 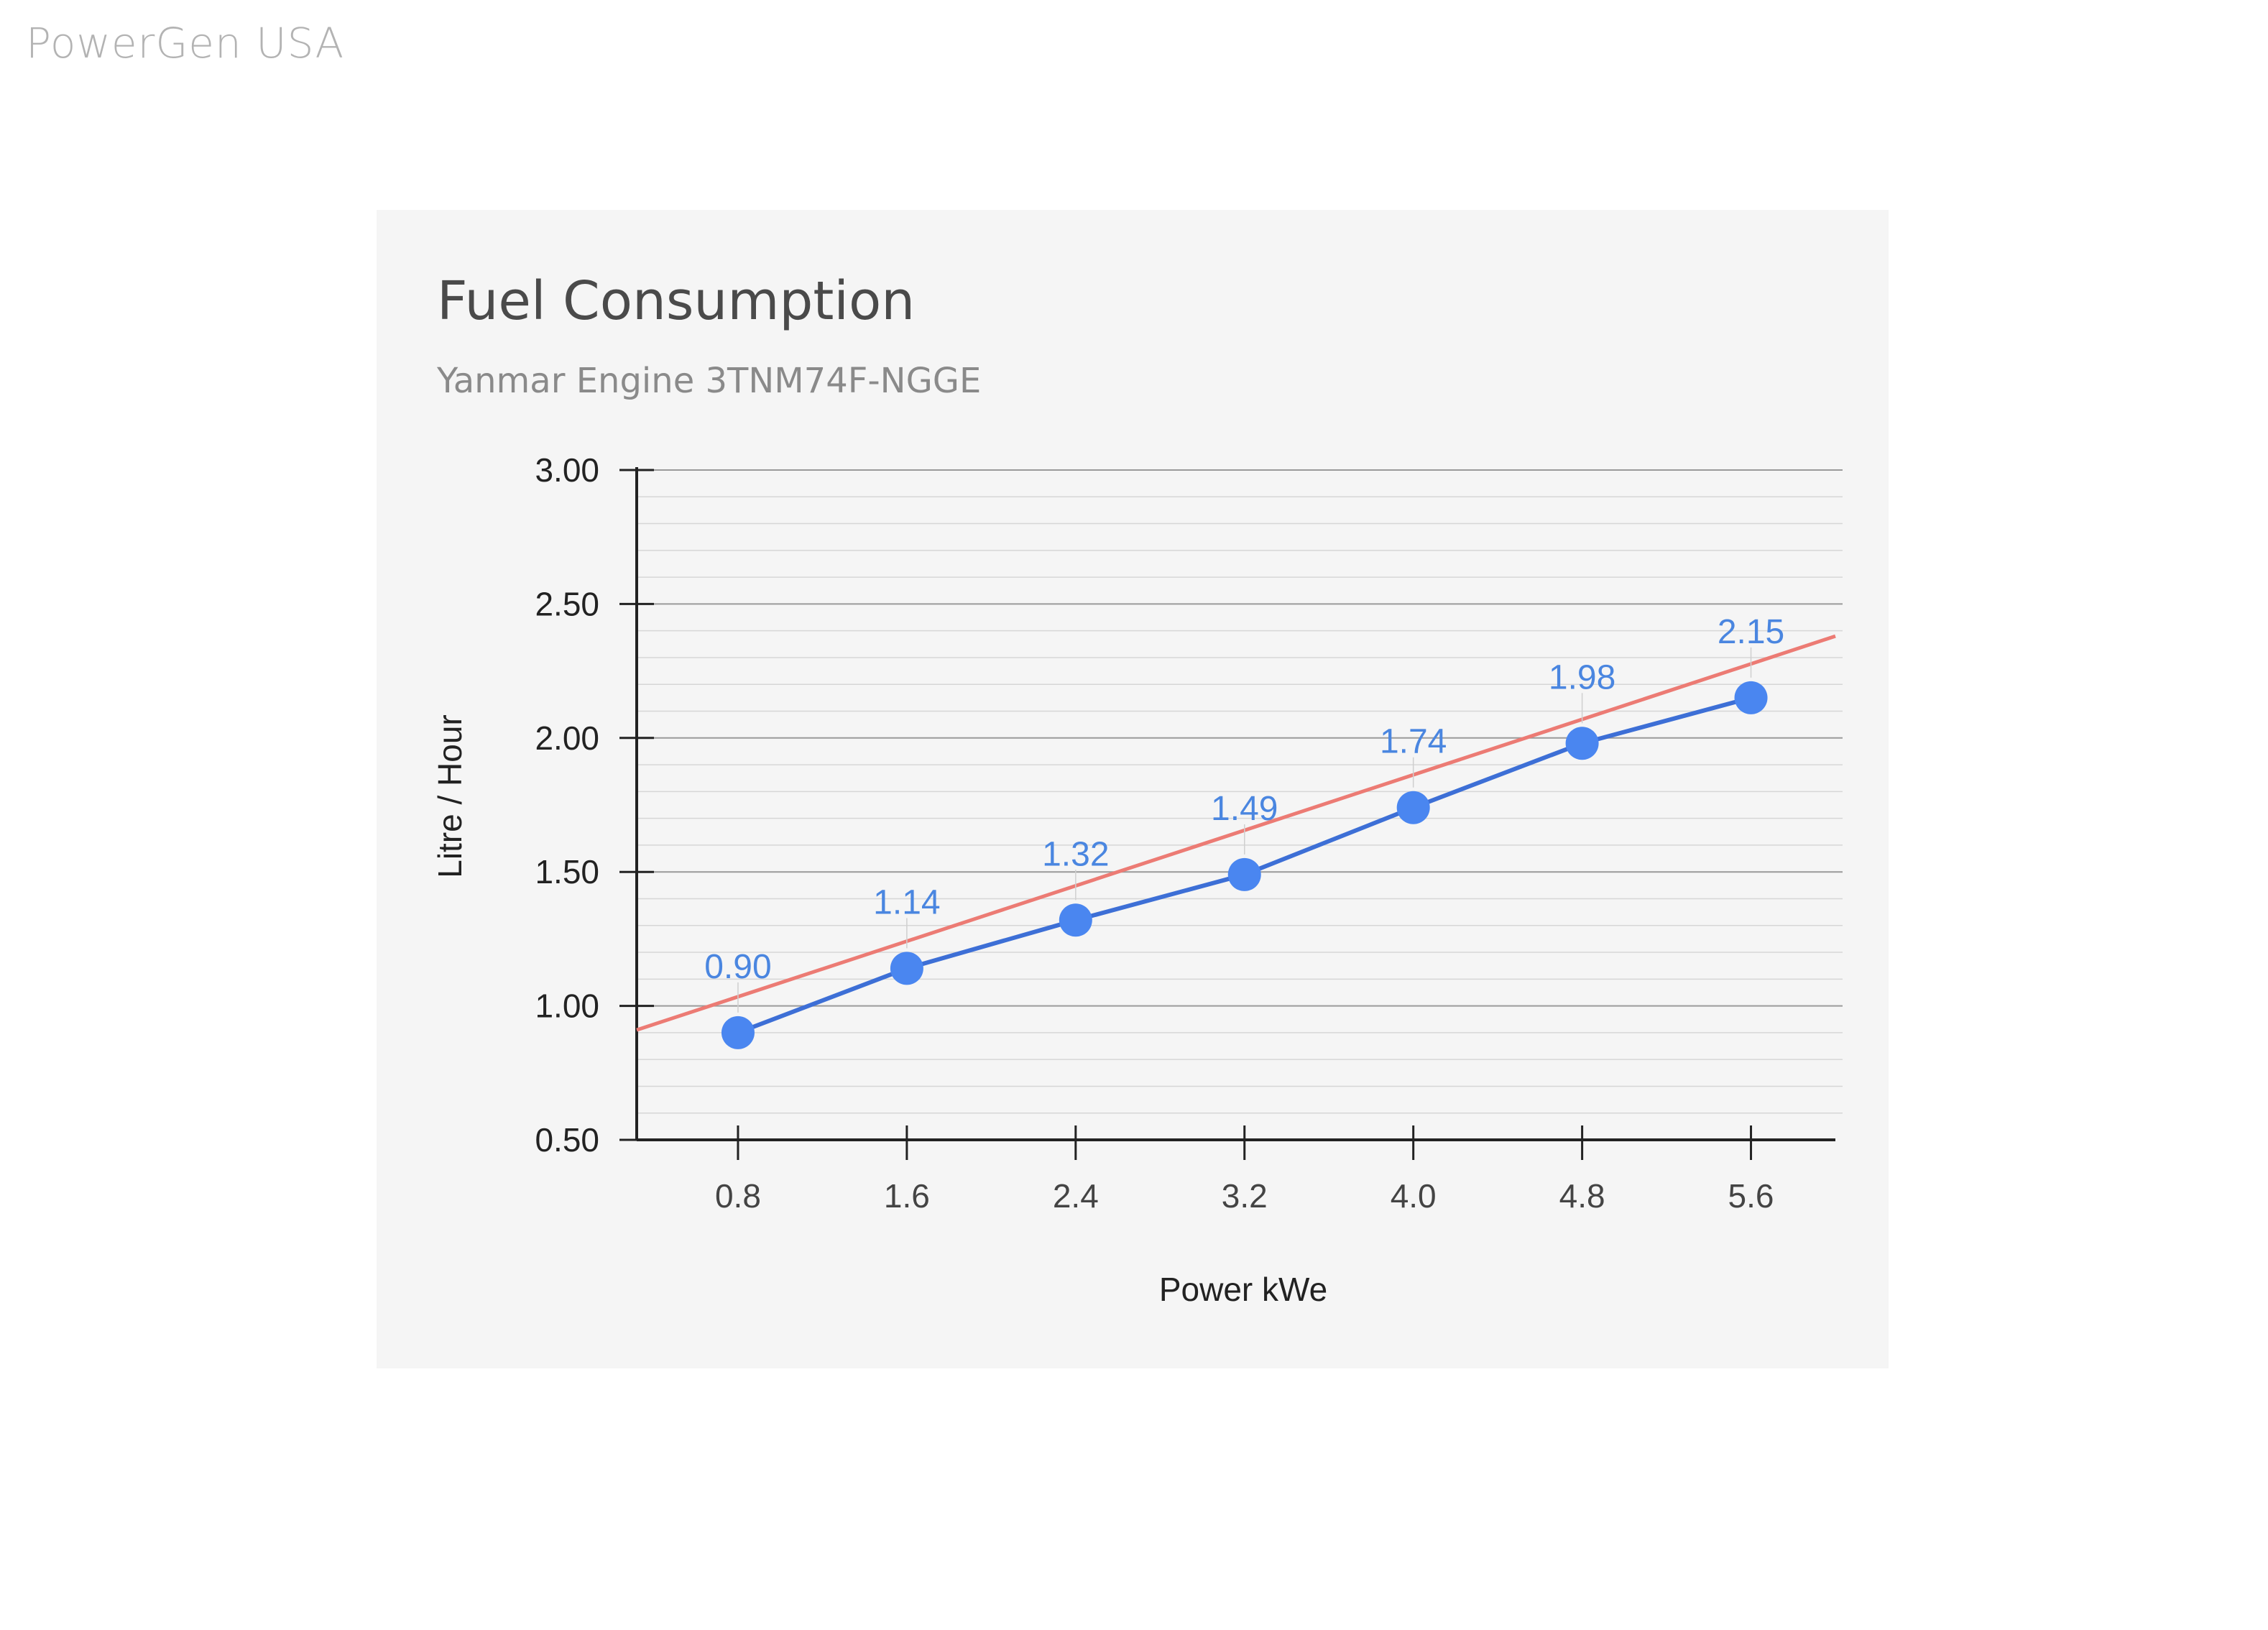 I want to click on data-label: 1.49, so click(x=1244, y=809).